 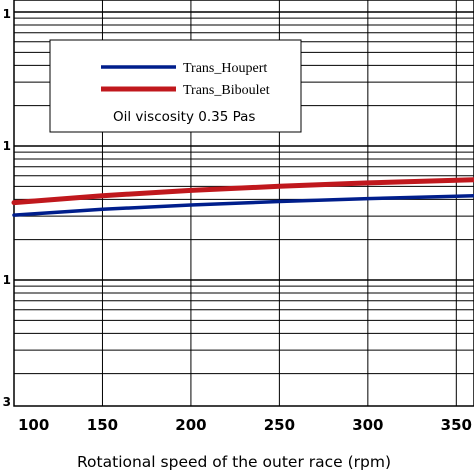 What do you see at coordinates (7, 402) in the screenshot?
I see `y-tick-label: 3` at bounding box center [7, 402].